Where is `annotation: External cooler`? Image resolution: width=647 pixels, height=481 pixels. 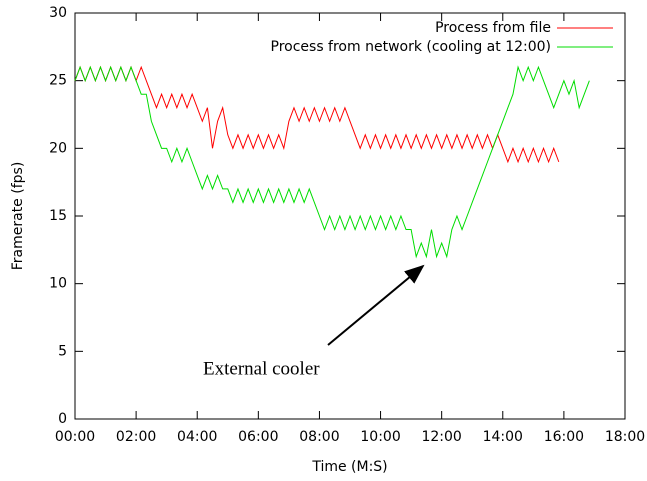 annotation: External cooler is located at coordinates (261, 368).